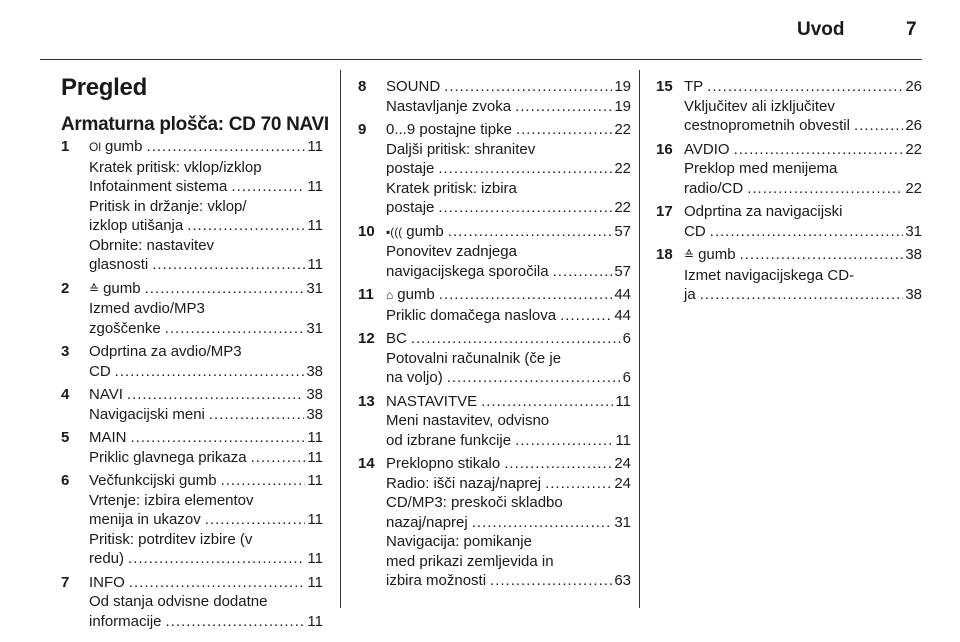  I want to click on entry-label: informacije, so click(125, 621).